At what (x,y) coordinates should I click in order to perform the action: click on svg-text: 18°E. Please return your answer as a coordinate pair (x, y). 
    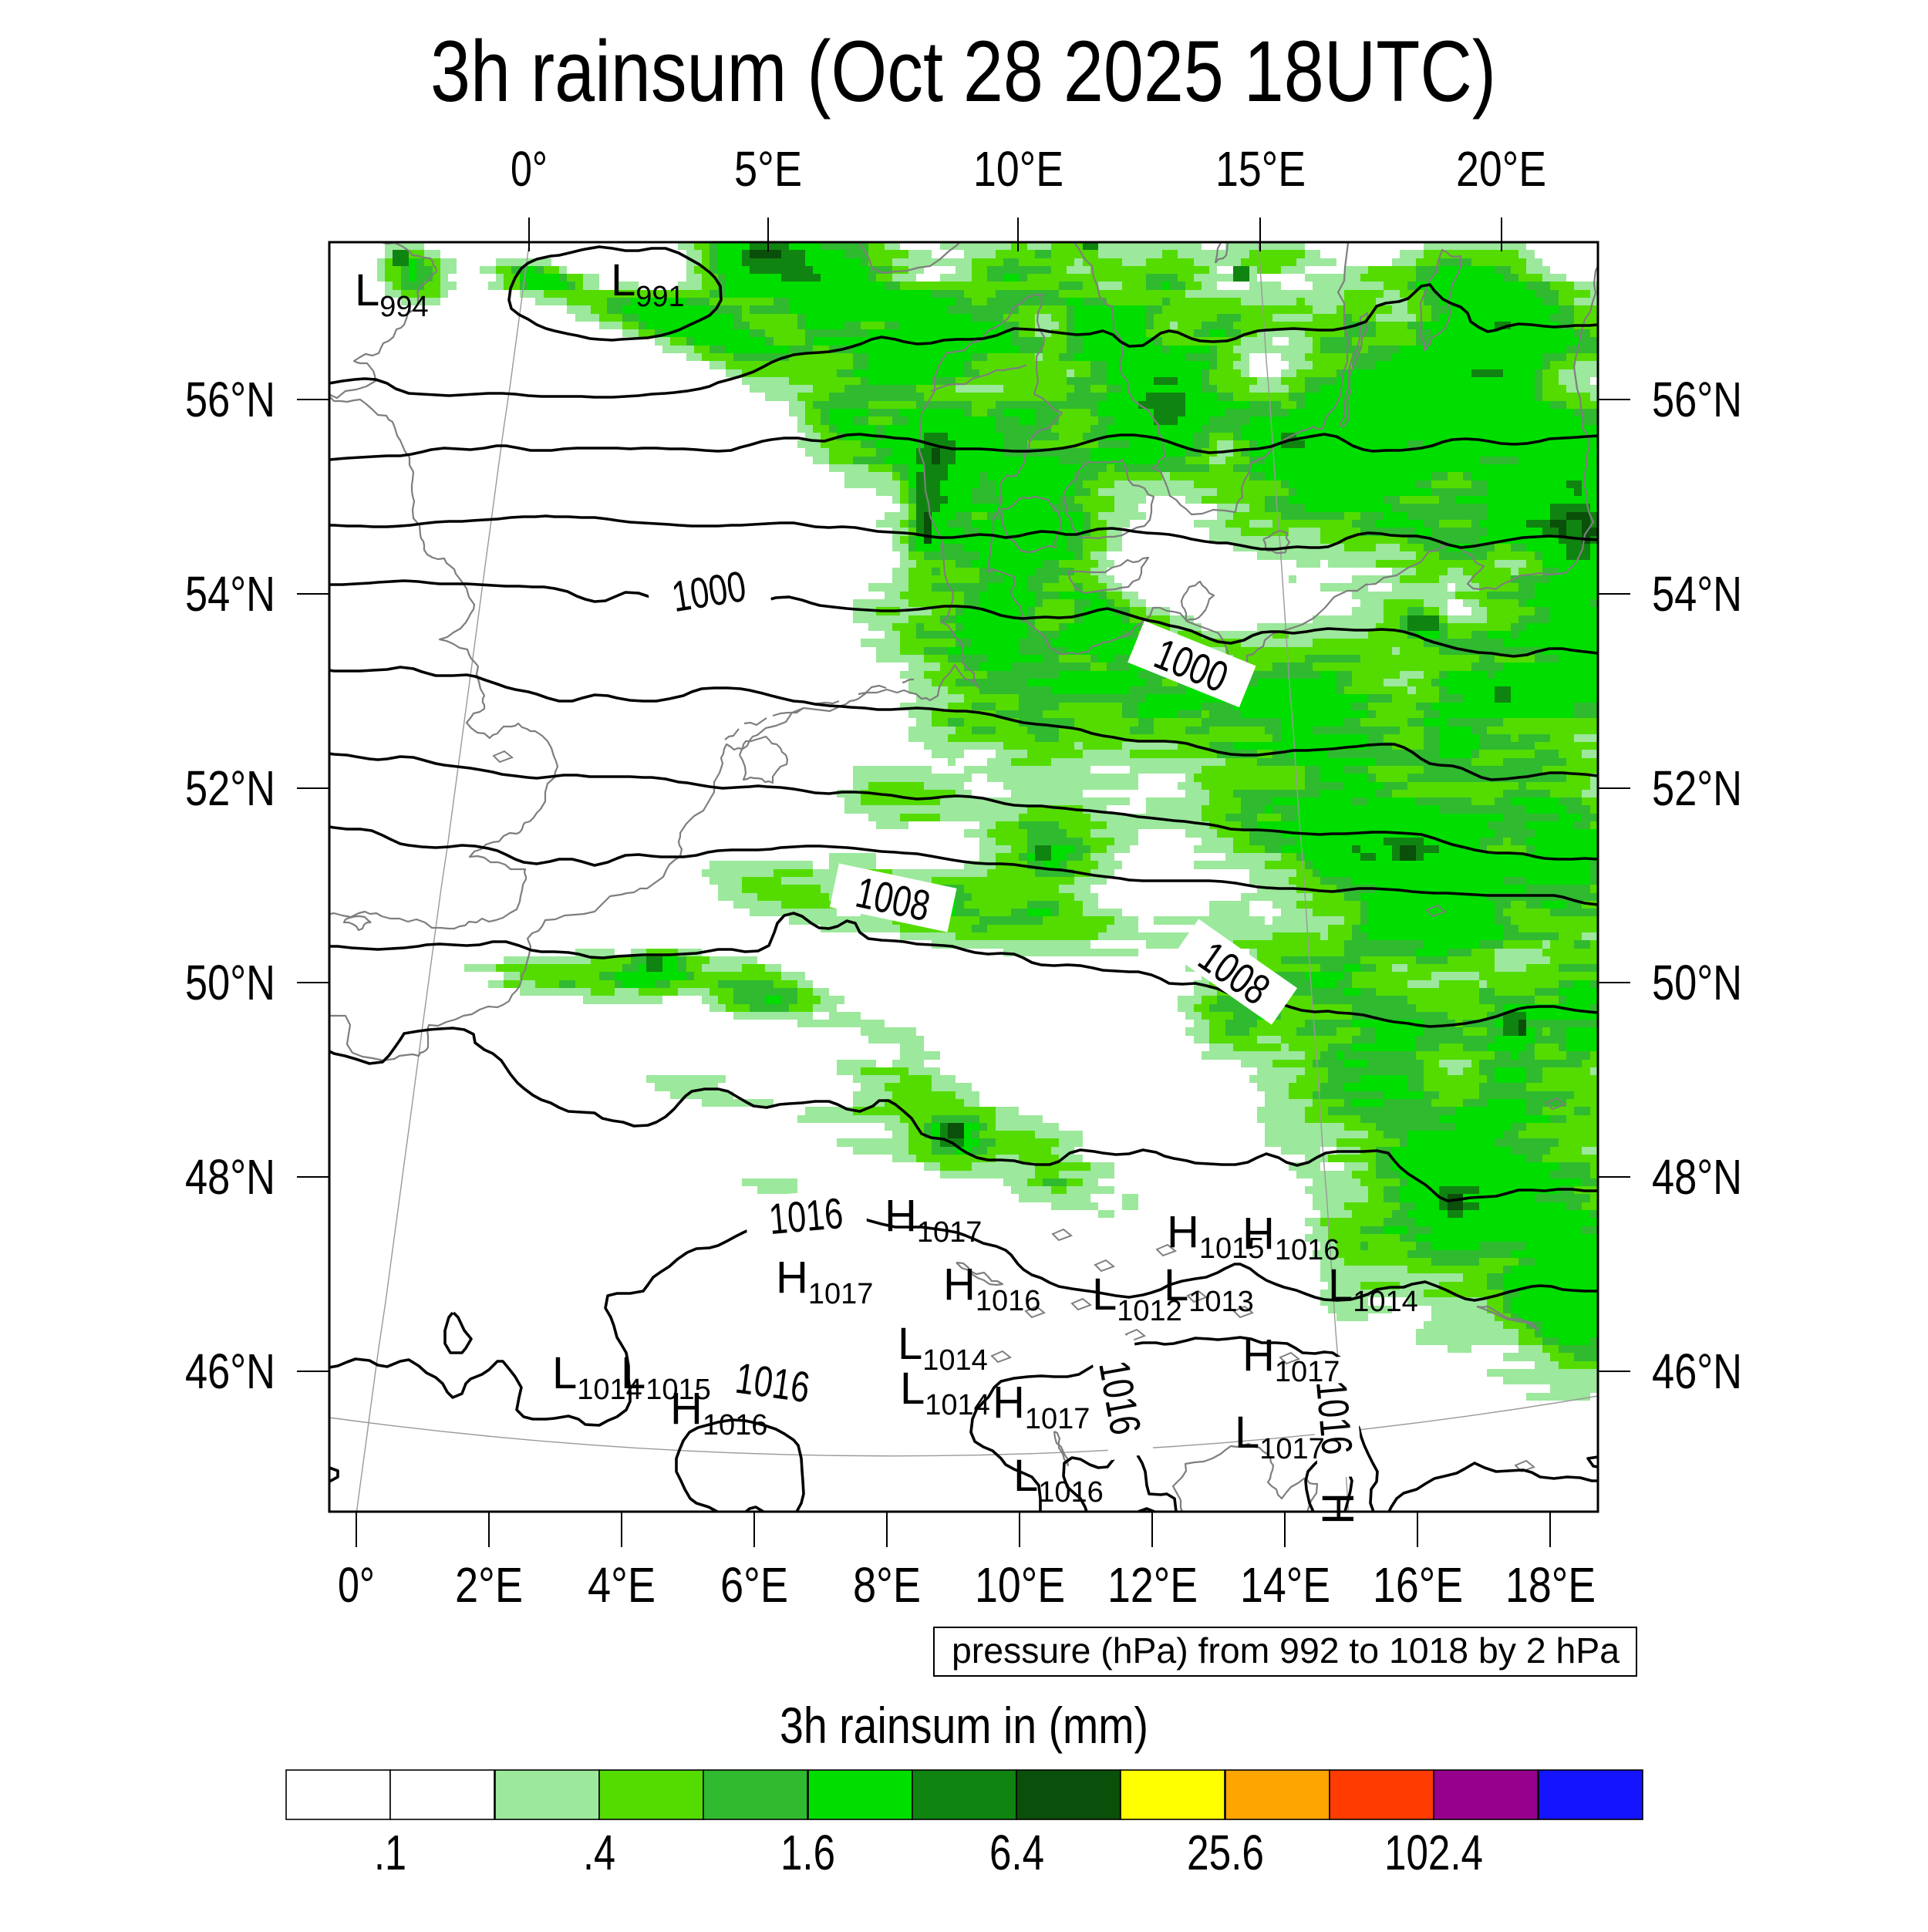
    Looking at the image, I should click on (1550, 1585).